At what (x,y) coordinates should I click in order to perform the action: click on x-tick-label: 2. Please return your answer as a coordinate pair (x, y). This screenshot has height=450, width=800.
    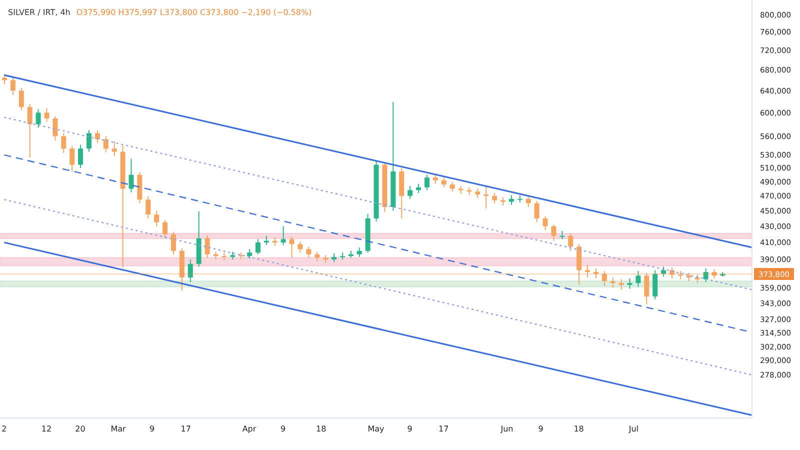
    Looking at the image, I should click on (4, 429).